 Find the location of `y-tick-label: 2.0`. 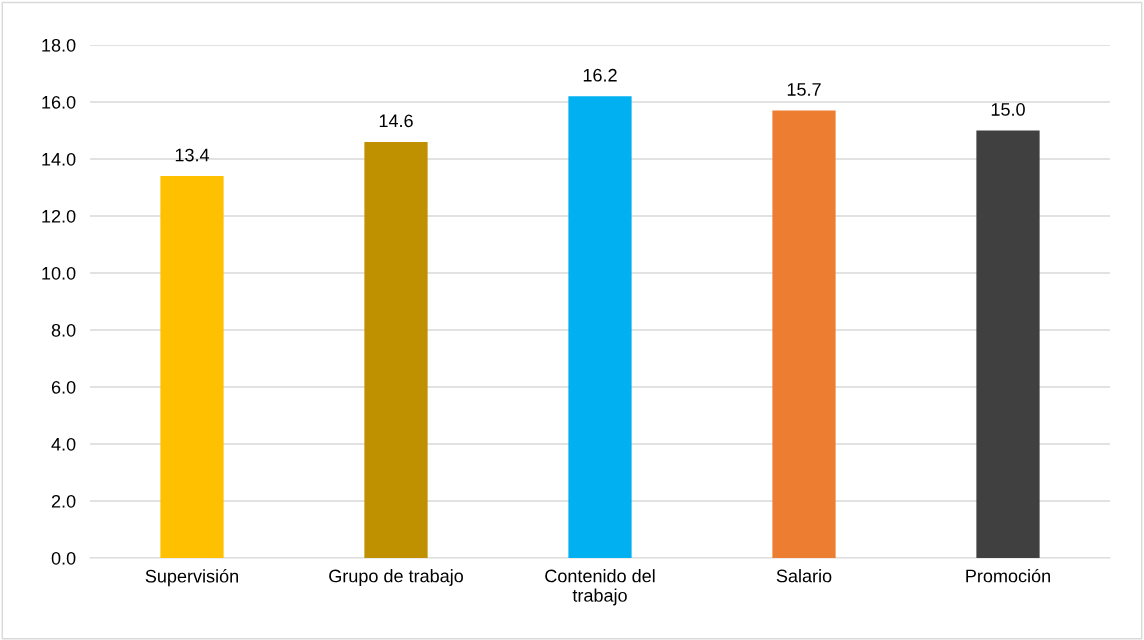

y-tick-label: 2.0 is located at coordinates (63, 501).